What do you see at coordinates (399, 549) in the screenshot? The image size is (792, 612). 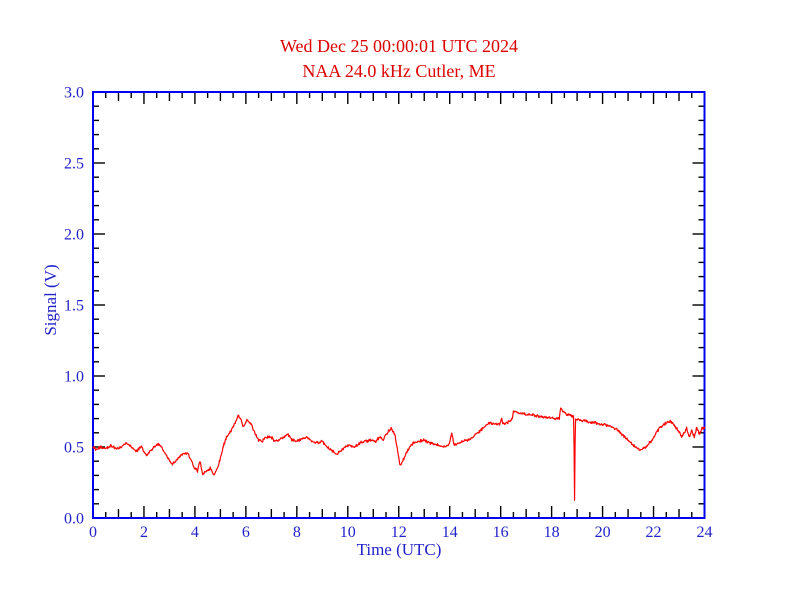 I see `x-axis-label: Time (UTC)` at bounding box center [399, 549].